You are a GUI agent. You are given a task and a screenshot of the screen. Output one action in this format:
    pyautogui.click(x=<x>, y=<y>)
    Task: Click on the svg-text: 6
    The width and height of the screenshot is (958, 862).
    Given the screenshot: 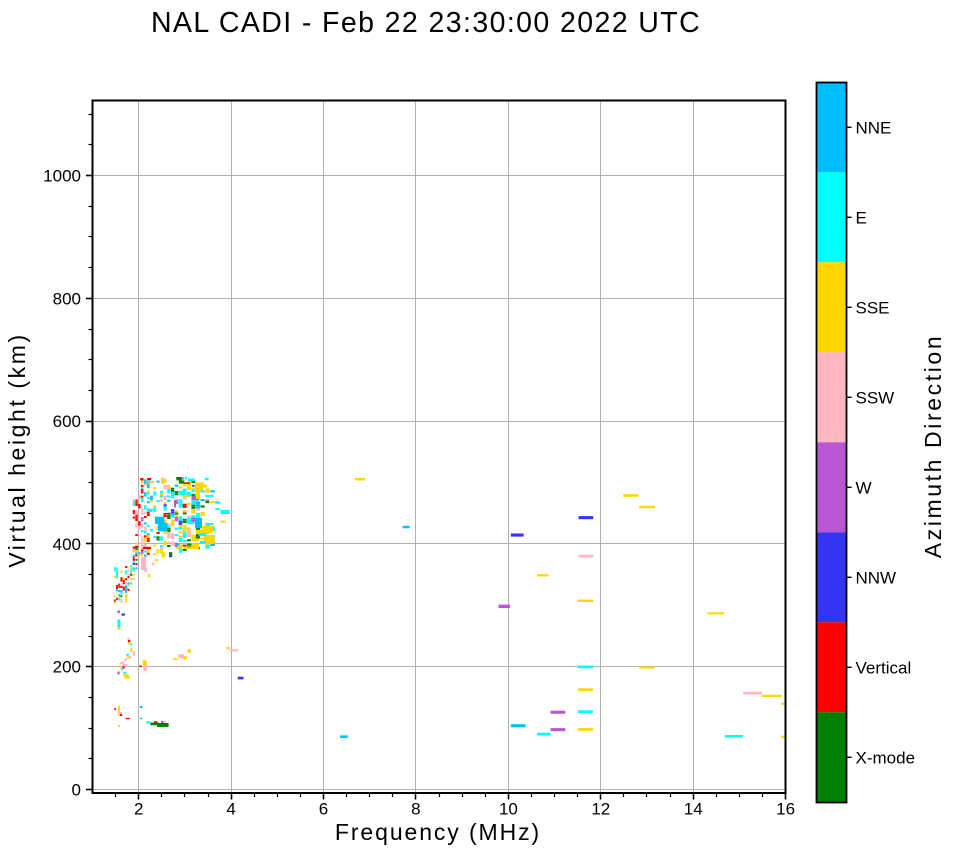 What is the action you would take?
    pyautogui.click(x=323, y=809)
    